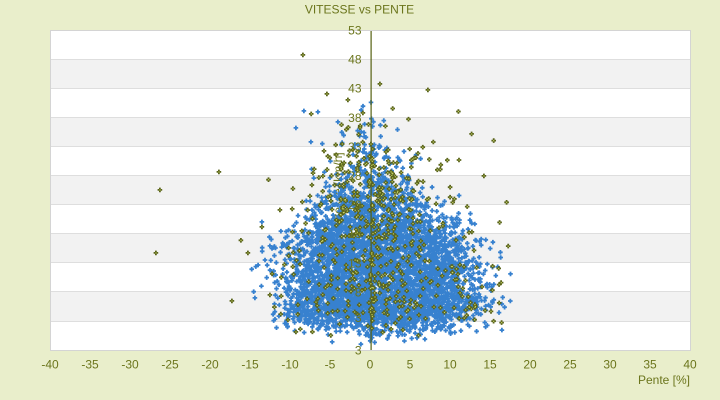 The image size is (720, 400). Describe the element at coordinates (370, 365) in the screenshot. I see `svg-text: 0` at that location.